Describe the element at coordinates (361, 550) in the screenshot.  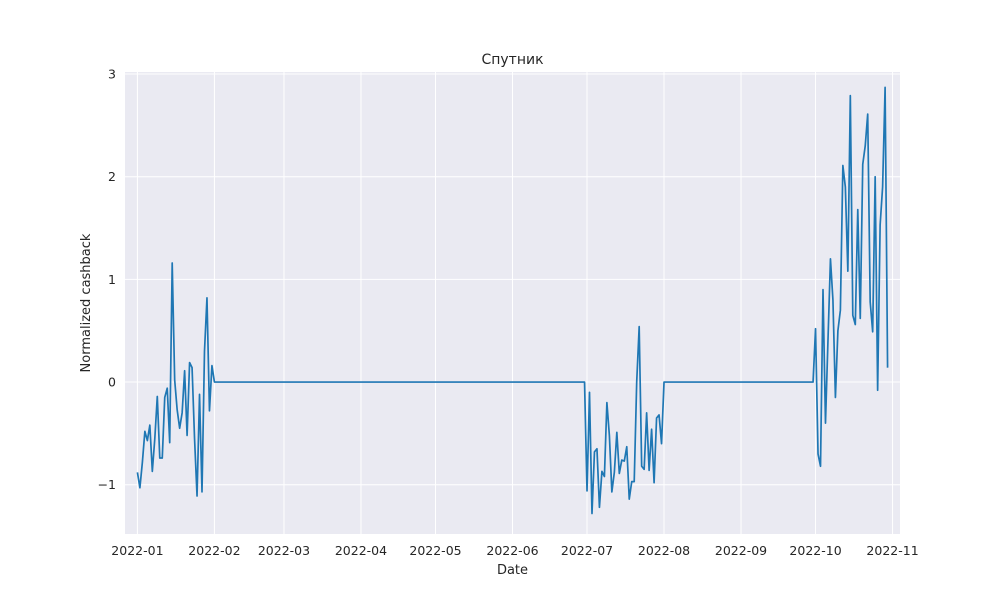
I see `x-tick-label: 2022-04` at that location.